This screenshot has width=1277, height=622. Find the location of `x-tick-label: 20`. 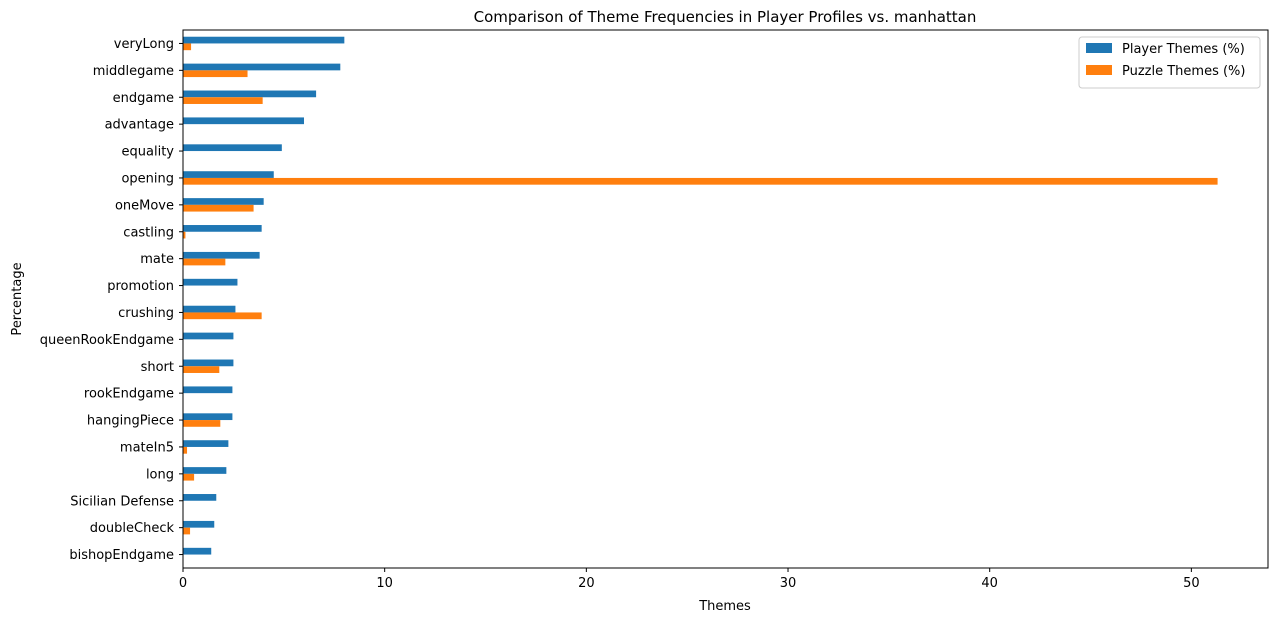

x-tick-label: 20 is located at coordinates (586, 583).